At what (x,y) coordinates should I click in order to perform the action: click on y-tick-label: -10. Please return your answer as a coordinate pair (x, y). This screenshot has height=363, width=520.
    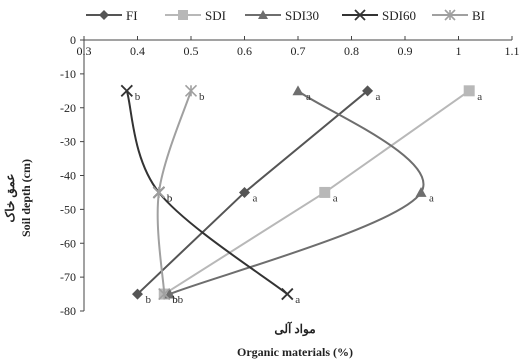
    Looking at the image, I should click on (68, 74).